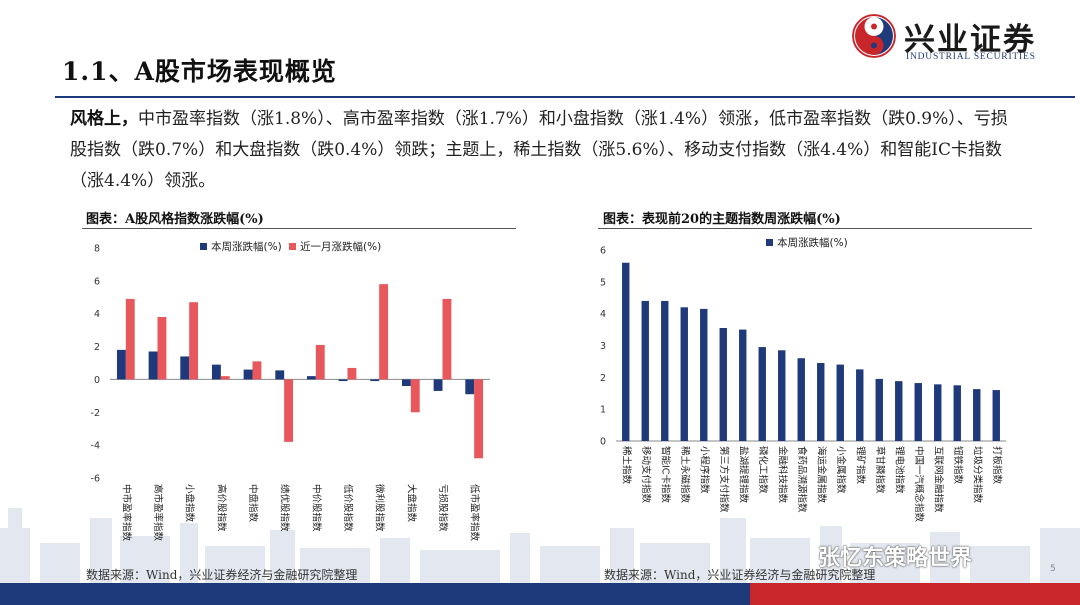 The height and width of the screenshot is (605, 1080). Describe the element at coordinates (348, 508) in the screenshot. I see `x-tick-label: 低价股指数` at that location.